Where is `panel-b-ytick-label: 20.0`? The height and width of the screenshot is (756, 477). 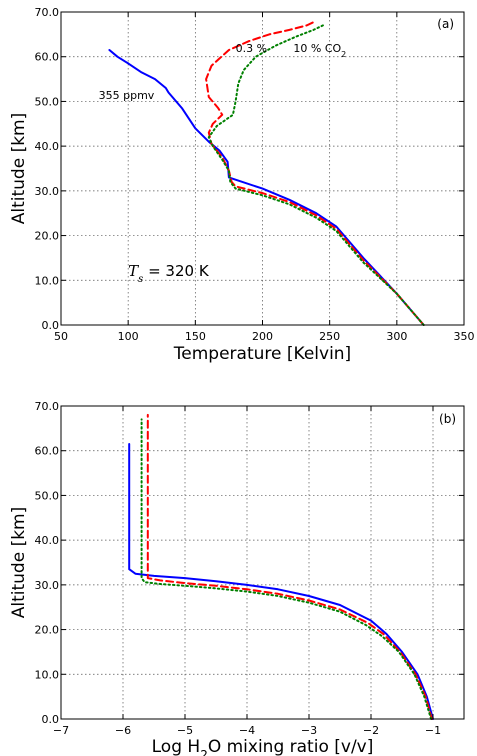
panel-b-ytick-label: 20.0 is located at coordinates (47, 630).